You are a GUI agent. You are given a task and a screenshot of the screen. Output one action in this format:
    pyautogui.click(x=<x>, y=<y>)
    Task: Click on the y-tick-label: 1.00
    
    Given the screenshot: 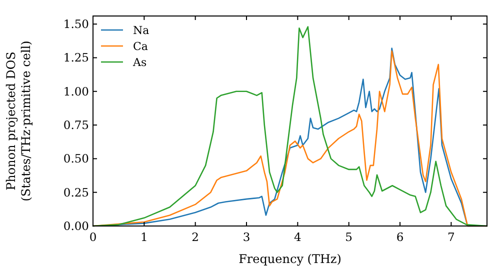 What is the action you would take?
    pyautogui.click(x=76, y=91)
    